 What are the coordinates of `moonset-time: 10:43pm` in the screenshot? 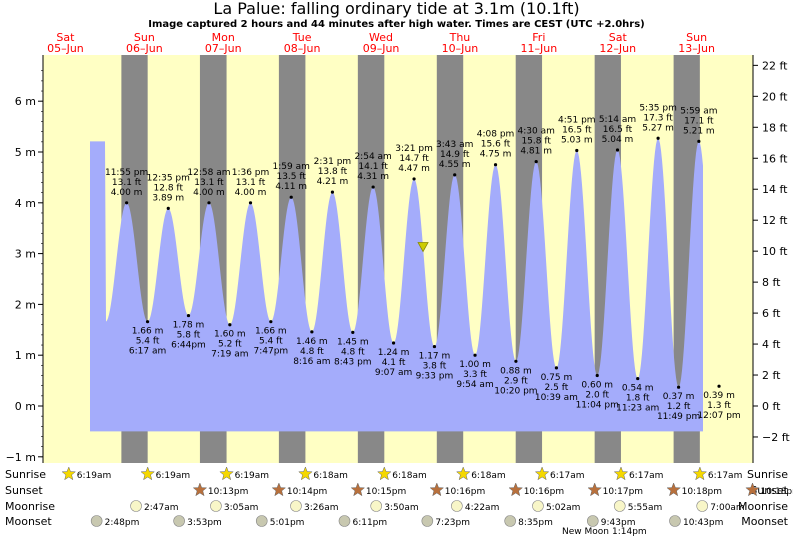 It's located at (703, 523).